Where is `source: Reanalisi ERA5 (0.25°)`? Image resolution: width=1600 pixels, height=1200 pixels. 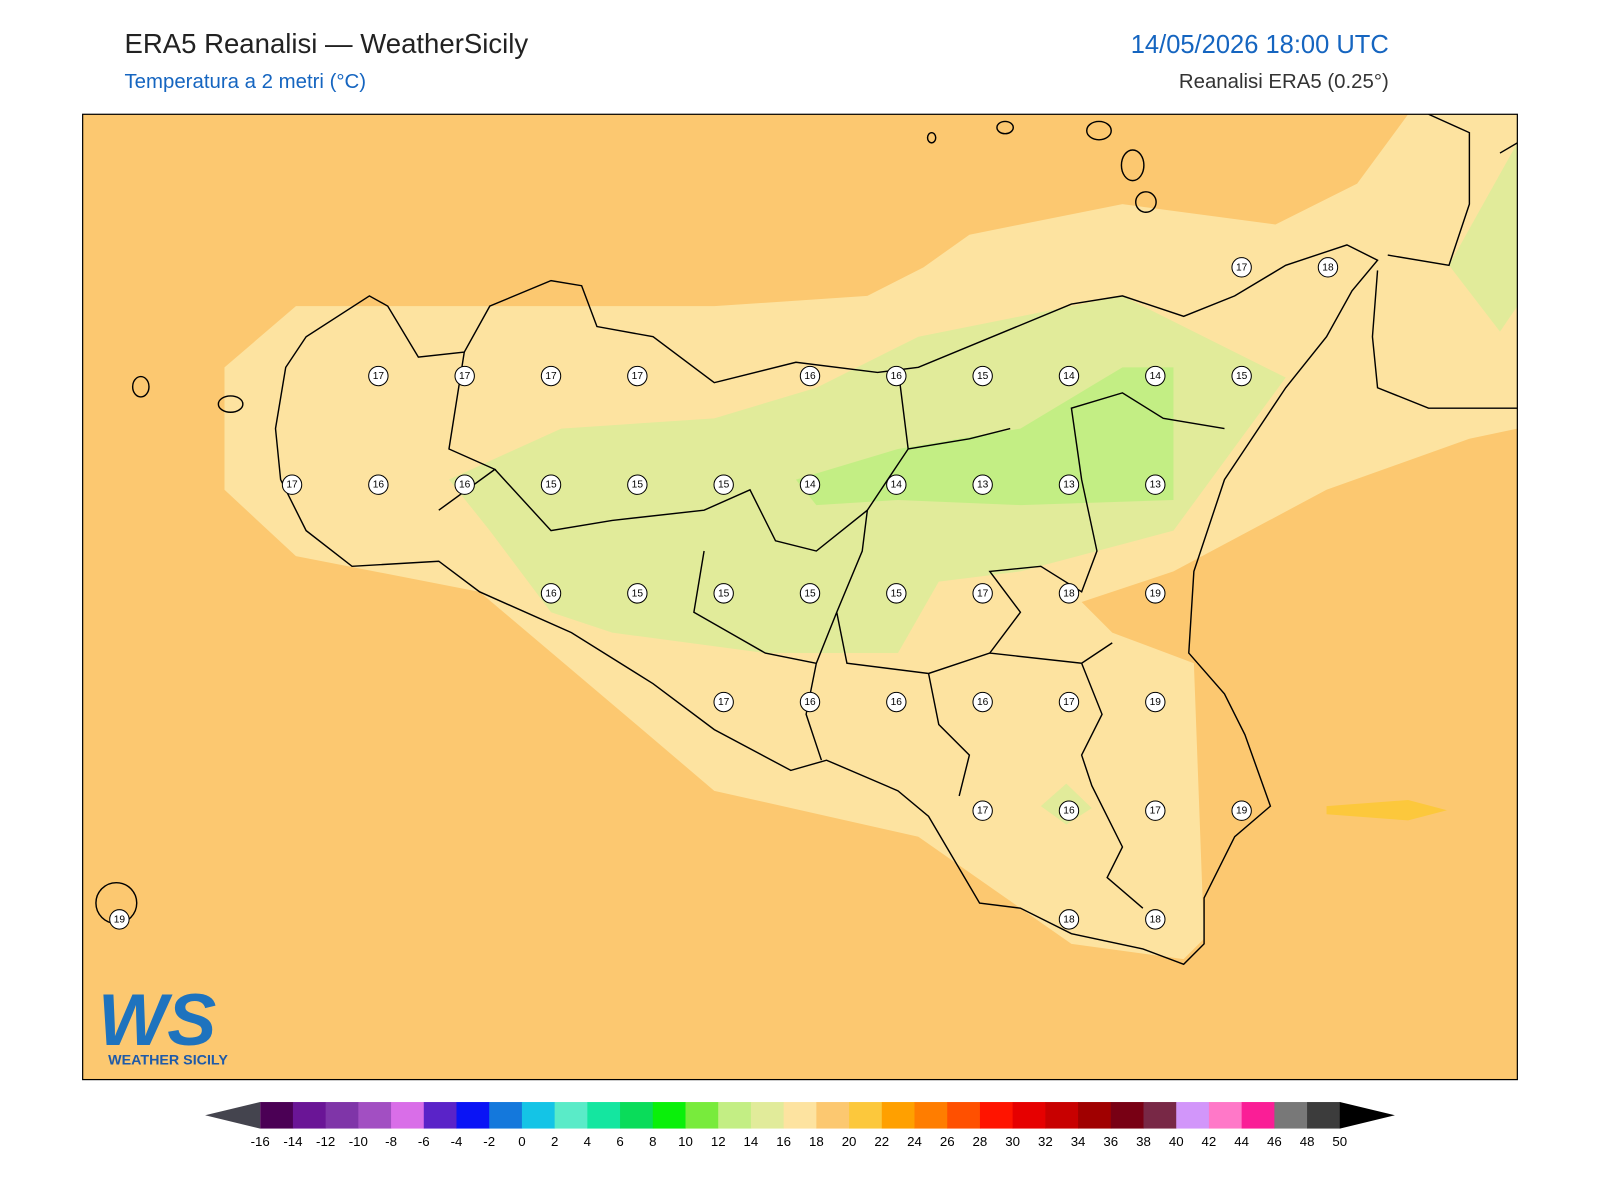 source: Reanalisi ERA5 (0.25°) is located at coordinates (1284, 82).